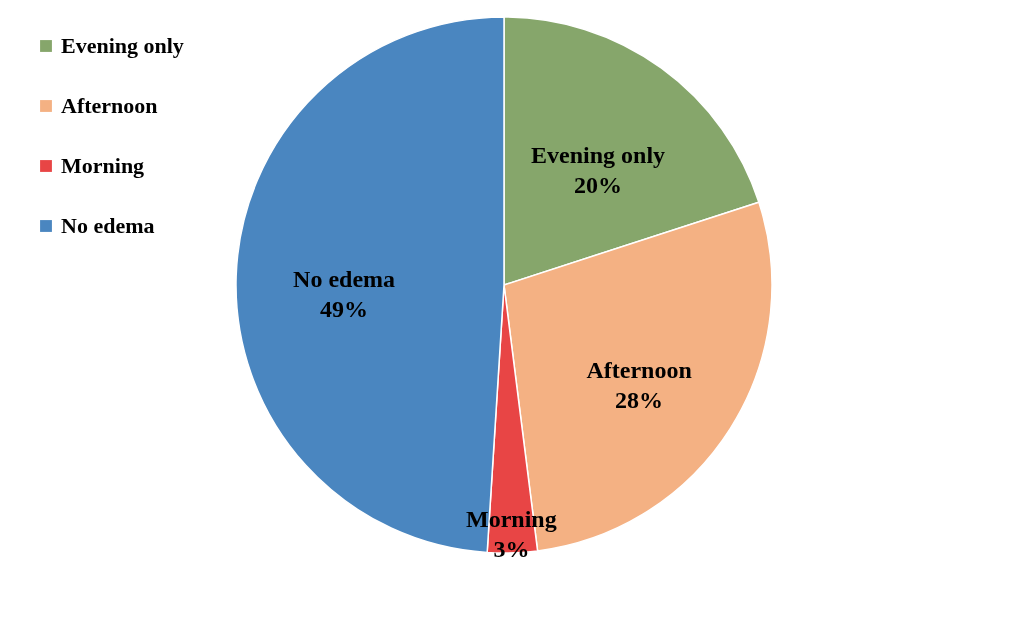 The width and height of the screenshot is (1033, 622). What do you see at coordinates (103, 165) in the screenshot?
I see `legend-label: Morning` at bounding box center [103, 165].